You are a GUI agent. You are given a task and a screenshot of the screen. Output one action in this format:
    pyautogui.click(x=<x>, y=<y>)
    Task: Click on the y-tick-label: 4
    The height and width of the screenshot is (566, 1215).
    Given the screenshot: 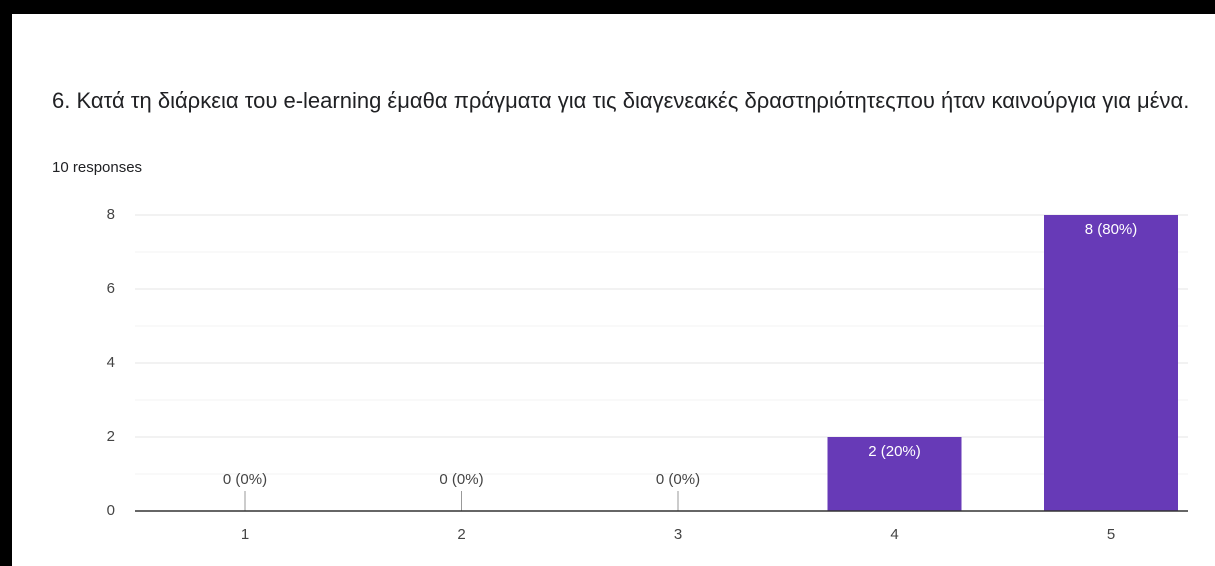 What is the action you would take?
    pyautogui.click(x=111, y=362)
    